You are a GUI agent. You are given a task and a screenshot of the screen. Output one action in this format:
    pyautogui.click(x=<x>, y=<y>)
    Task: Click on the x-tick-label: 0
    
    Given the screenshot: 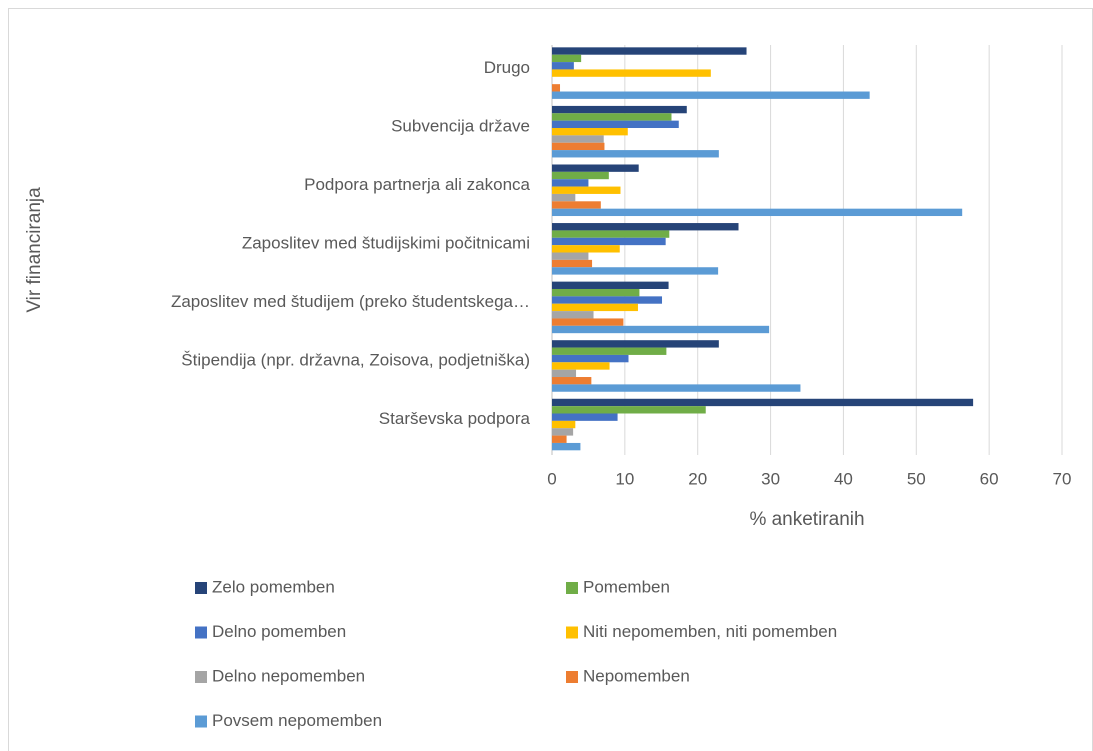 What is the action you would take?
    pyautogui.click(x=551, y=478)
    